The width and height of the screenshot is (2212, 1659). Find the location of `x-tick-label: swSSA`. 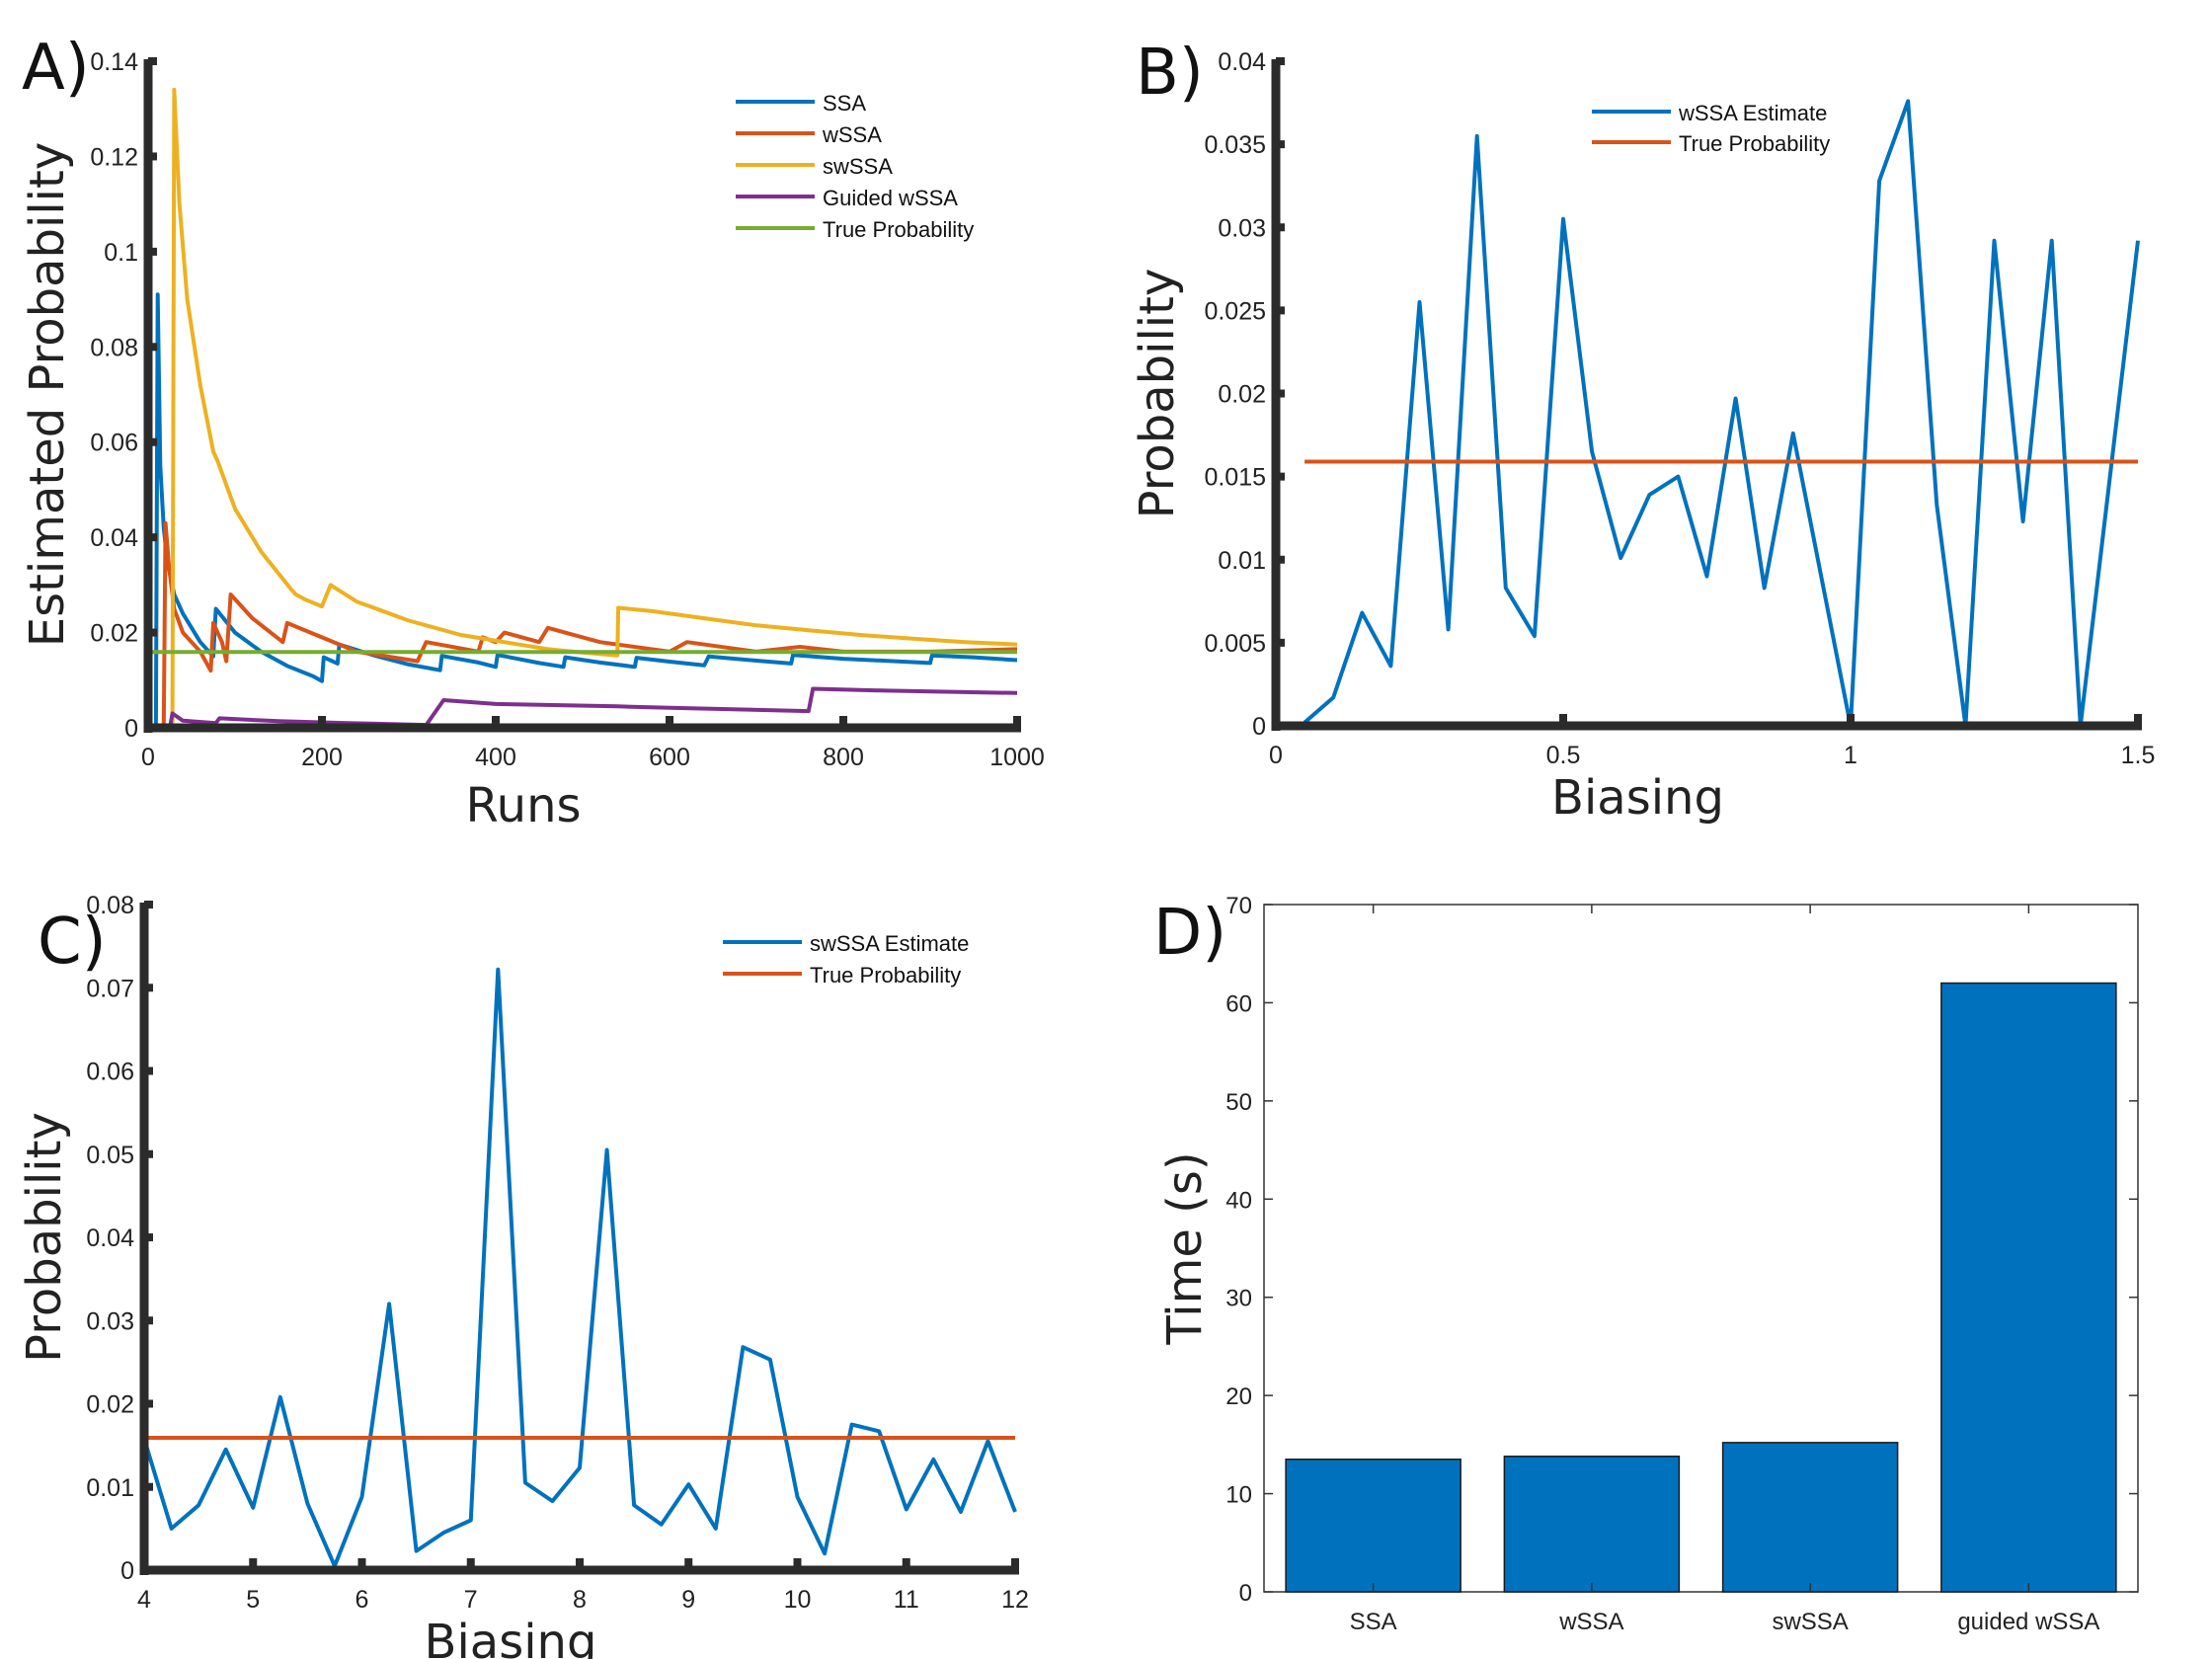

x-tick-label: swSSA is located at coordinates (1810, 1622).